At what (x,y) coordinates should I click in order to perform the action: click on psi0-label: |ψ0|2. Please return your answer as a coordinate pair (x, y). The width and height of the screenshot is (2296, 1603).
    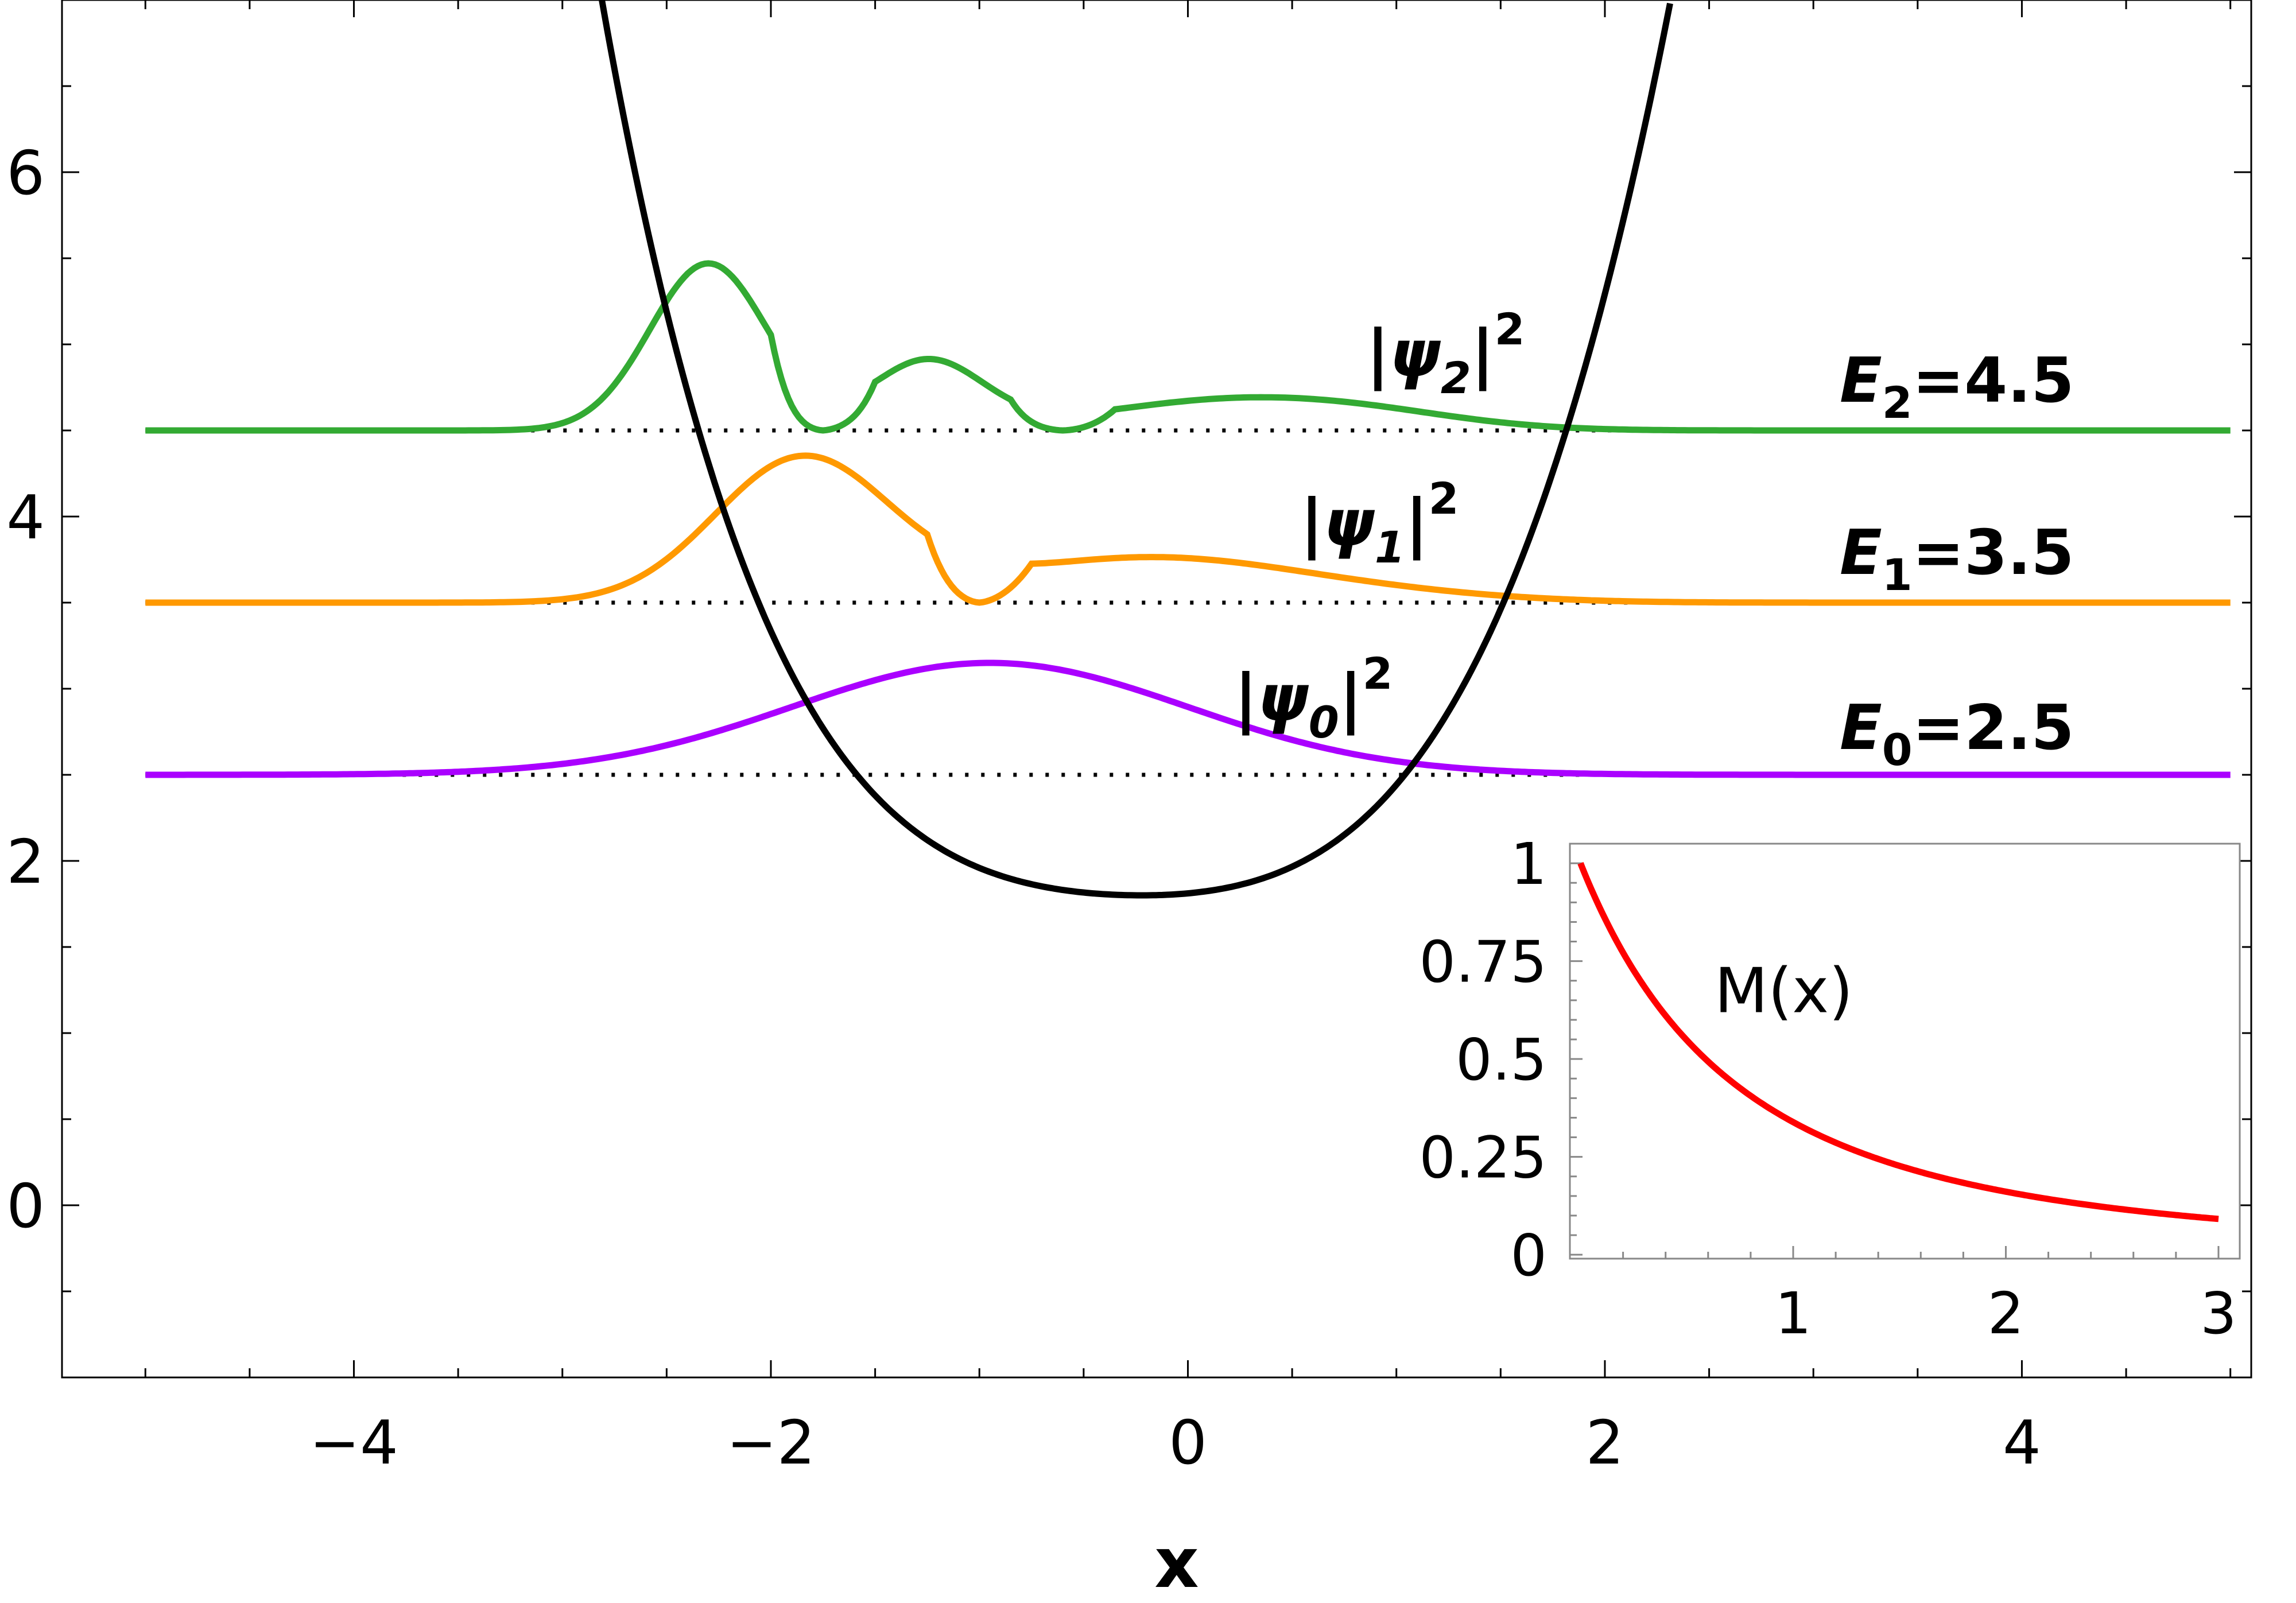
    Looking at the image, I should click on (1313, 698).